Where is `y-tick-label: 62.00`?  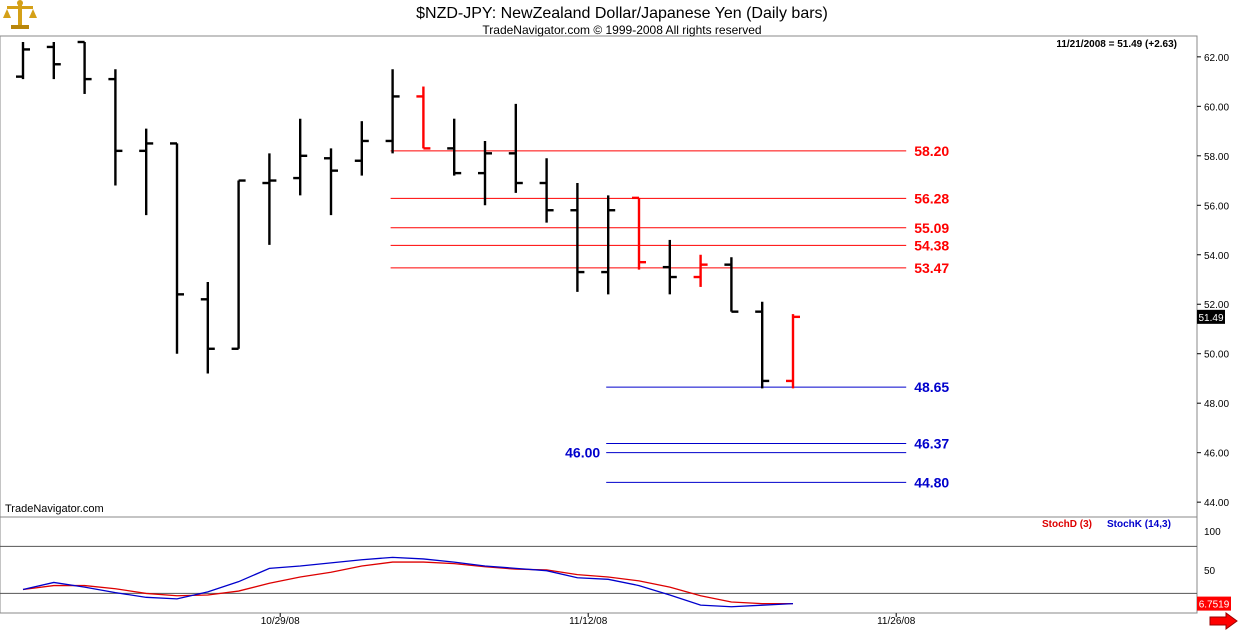 y-tick-label: 62.00 is located at coordinates (1216, 58).